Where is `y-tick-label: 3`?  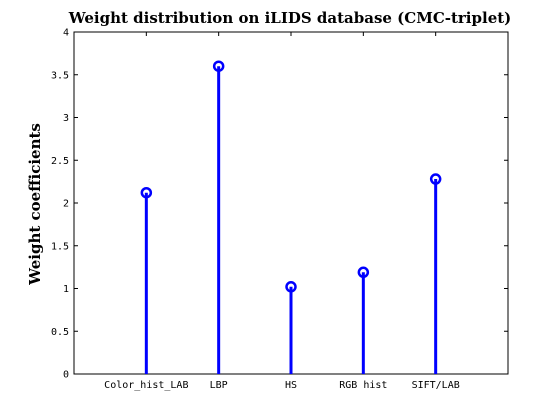 y-tick-label: 3 is located at coordinates (66, 118).